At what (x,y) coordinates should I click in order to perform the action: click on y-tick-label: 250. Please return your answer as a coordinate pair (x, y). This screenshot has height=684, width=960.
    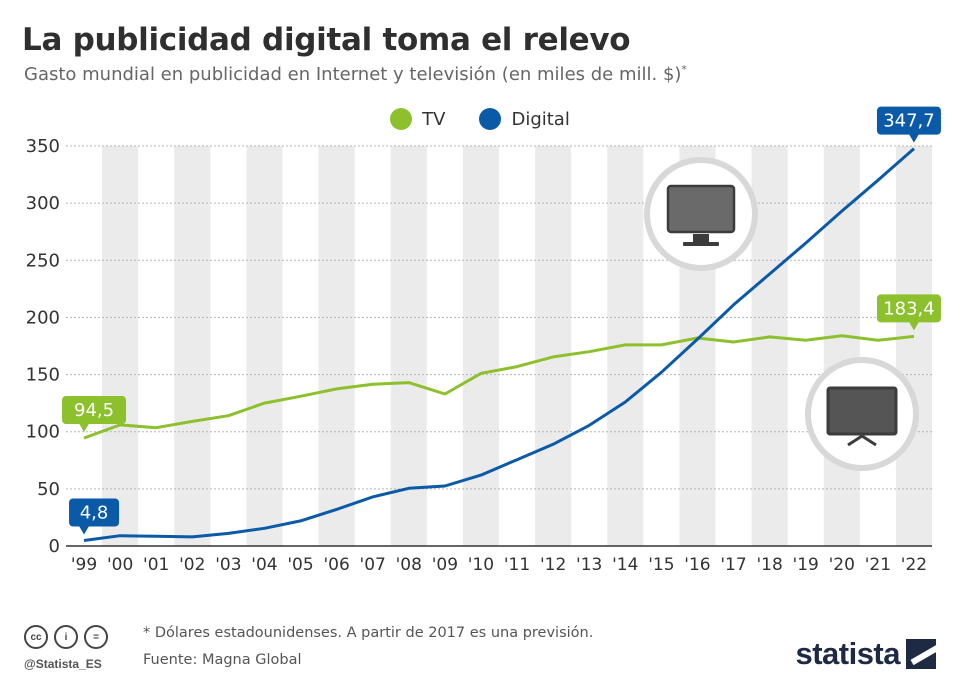
    Looking at the image, I should click on (43, 260).